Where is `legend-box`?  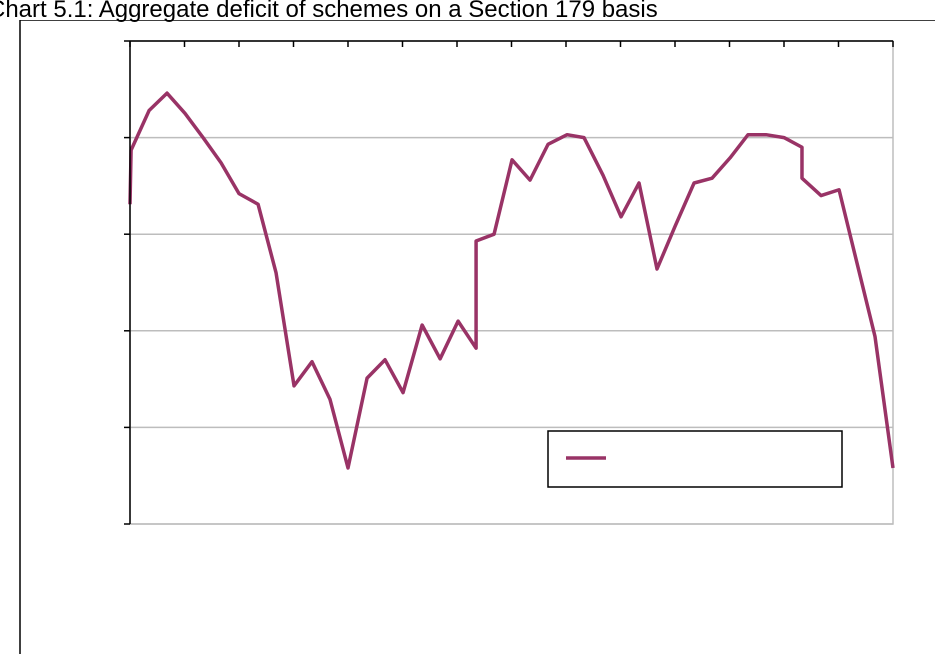 legend-box is located at coordinates (695, 459).